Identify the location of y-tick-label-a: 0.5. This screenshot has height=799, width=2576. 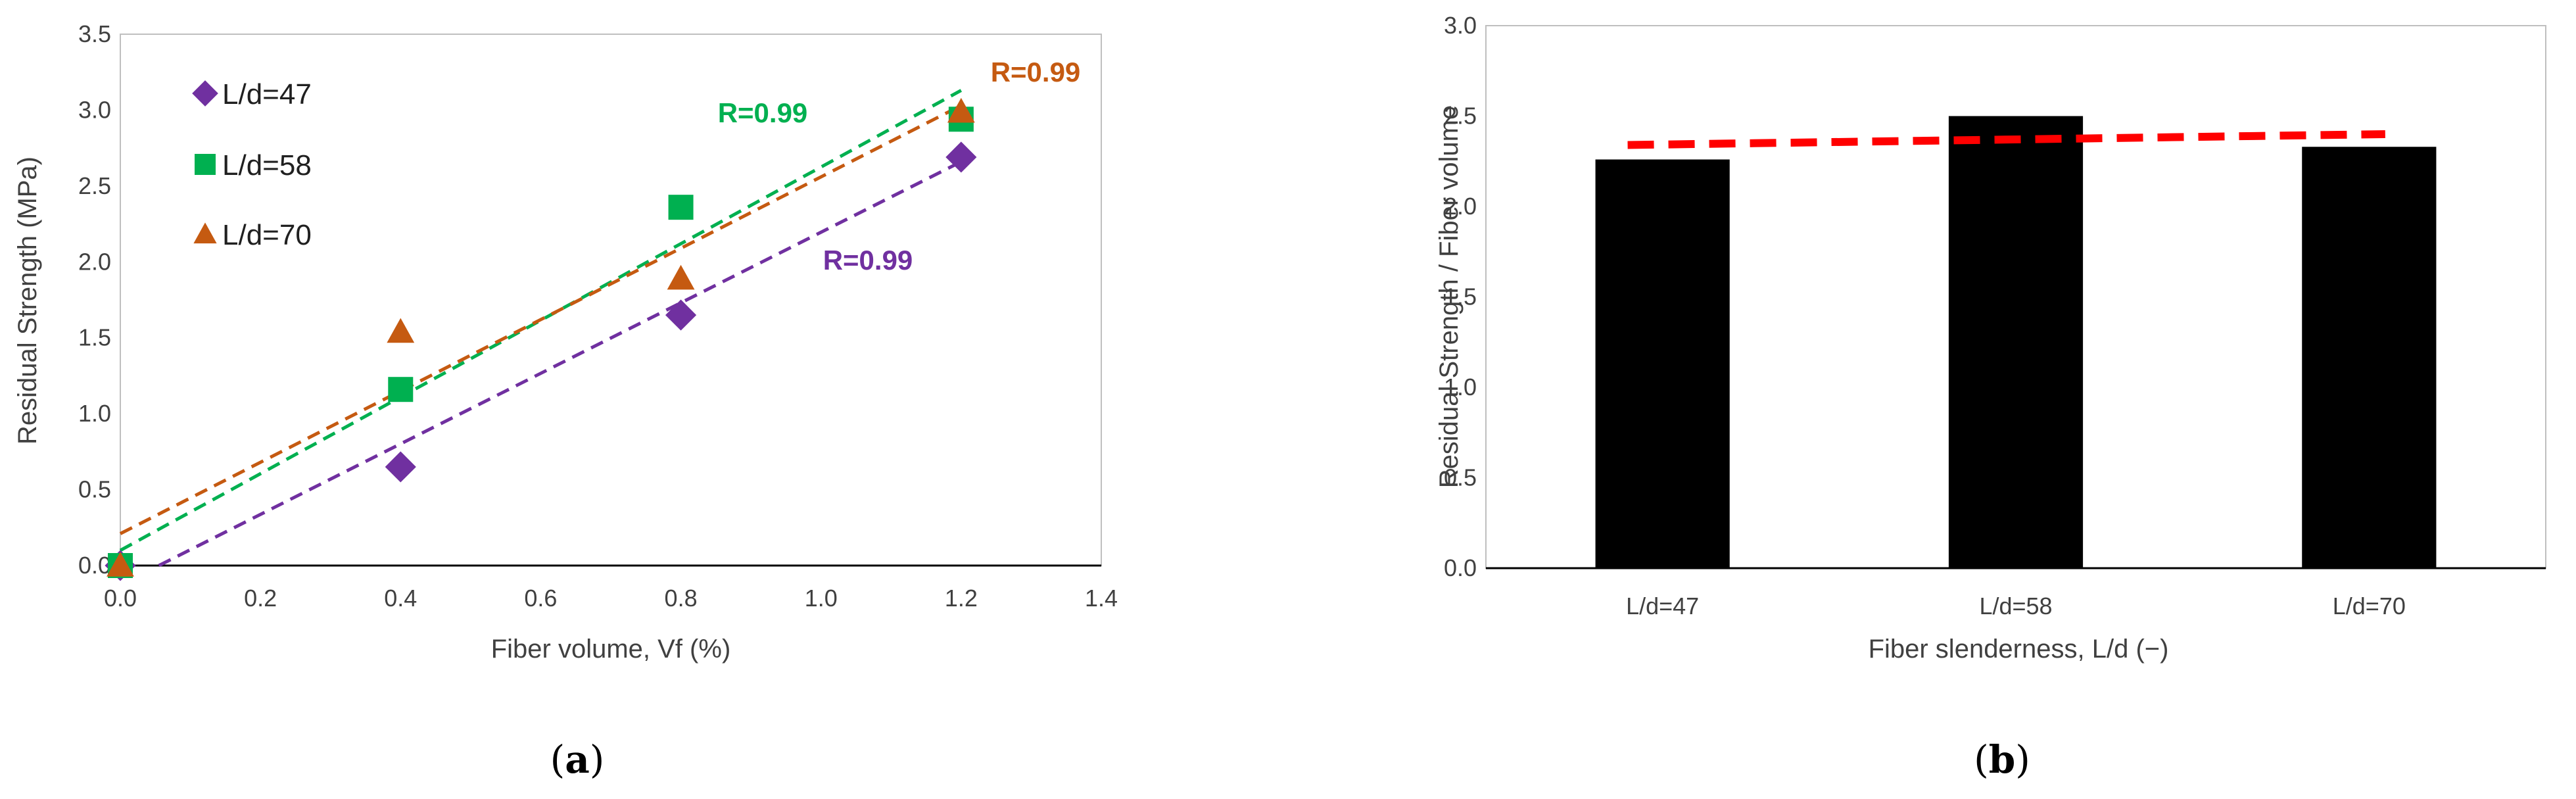
(94, 490).